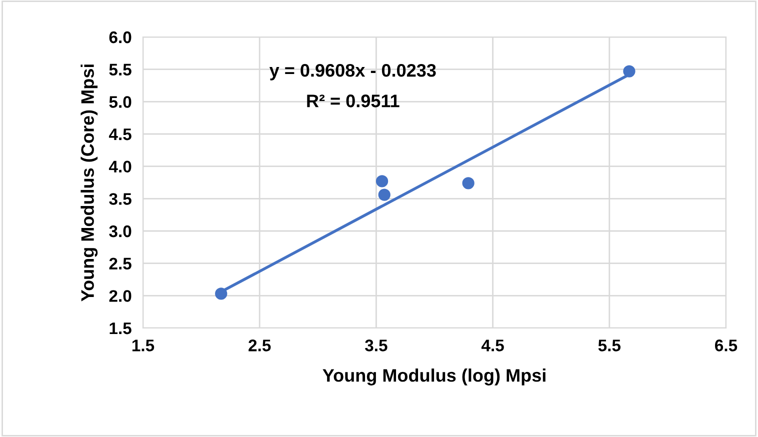 This screenshot has height=437, width=758. Describe the element at coordinates (352, 72) in the screenshot. I see `annotation: y = 0.9608x - 0.0233` at that location.